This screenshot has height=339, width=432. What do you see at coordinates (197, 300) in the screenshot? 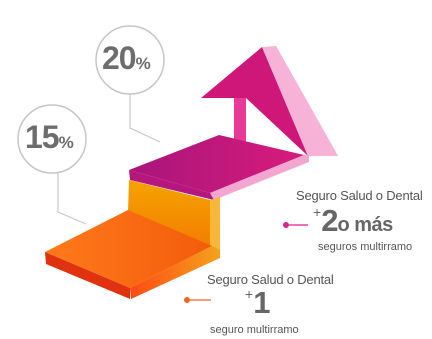
I see `tier-lower-marker` at bounding box center [197, 300].